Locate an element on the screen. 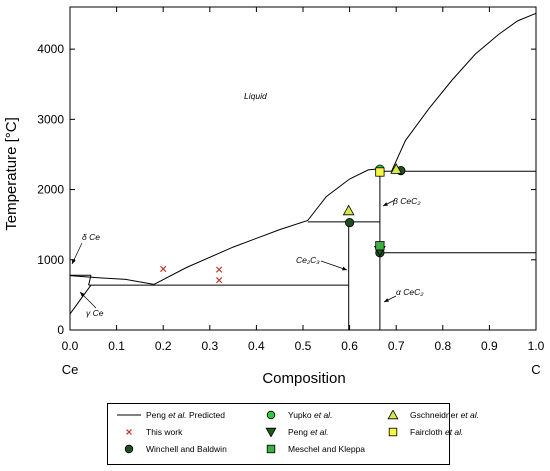 The height and width of the screenshot is (471, 550). meschel-and-kleppa-marker is located at coordinates (380, 246).